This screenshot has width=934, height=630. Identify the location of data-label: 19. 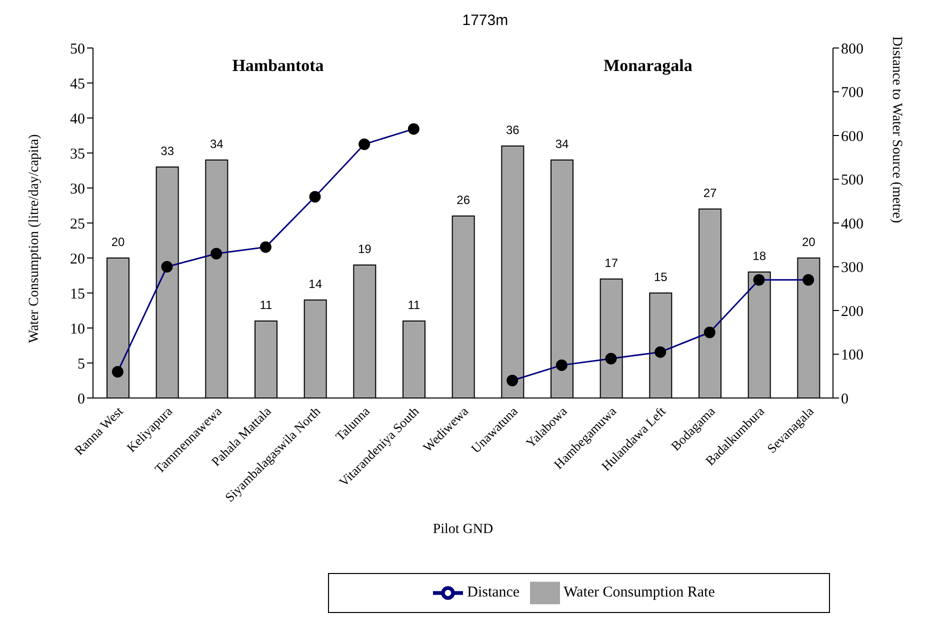
(365, 249).